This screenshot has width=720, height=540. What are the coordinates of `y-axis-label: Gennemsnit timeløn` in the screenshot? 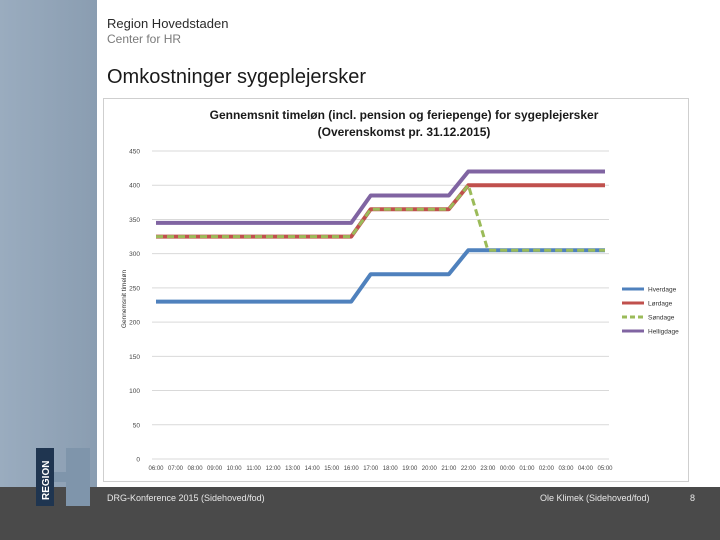 It's located at (124, 299).